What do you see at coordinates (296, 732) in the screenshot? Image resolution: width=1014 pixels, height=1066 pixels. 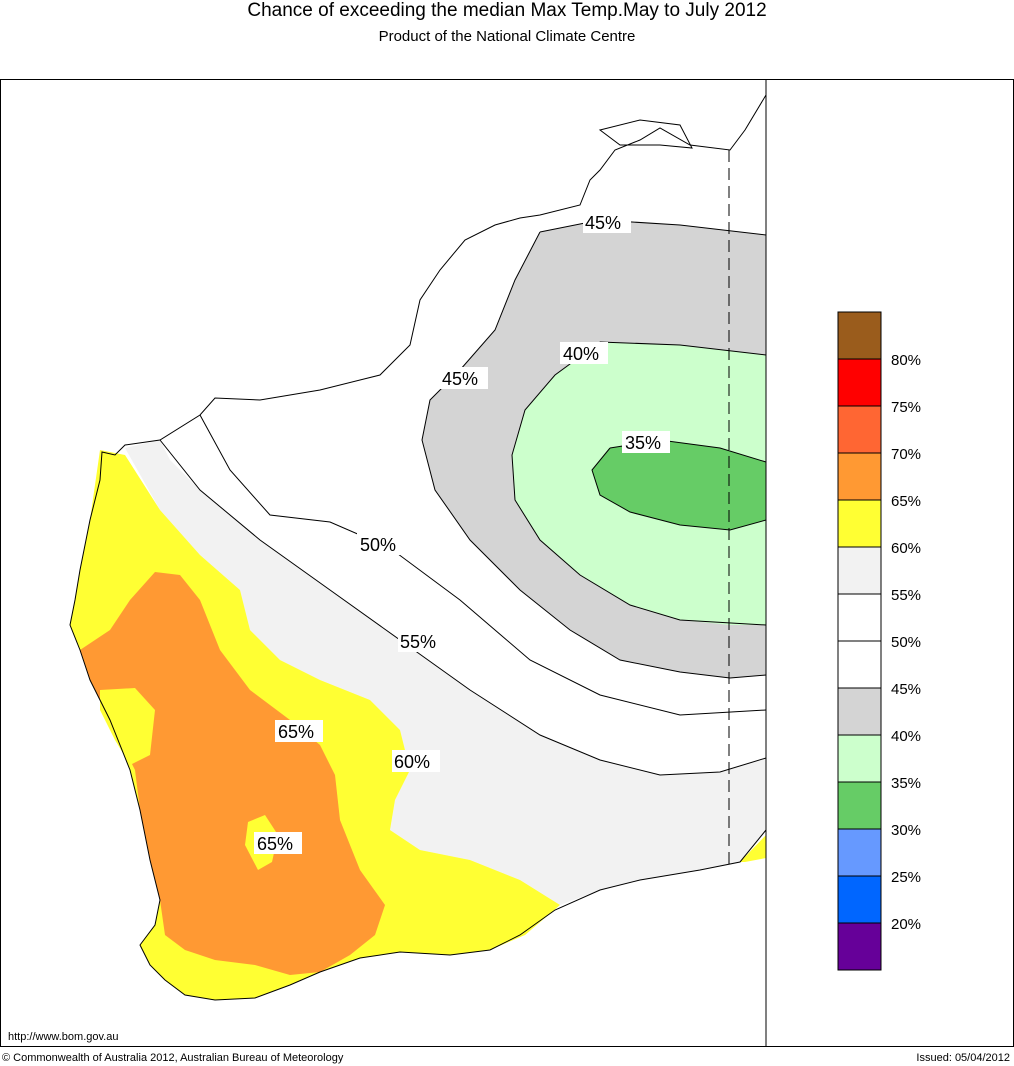 I see `contour-label-65-north: 65%` at bounding box center [296, 732].